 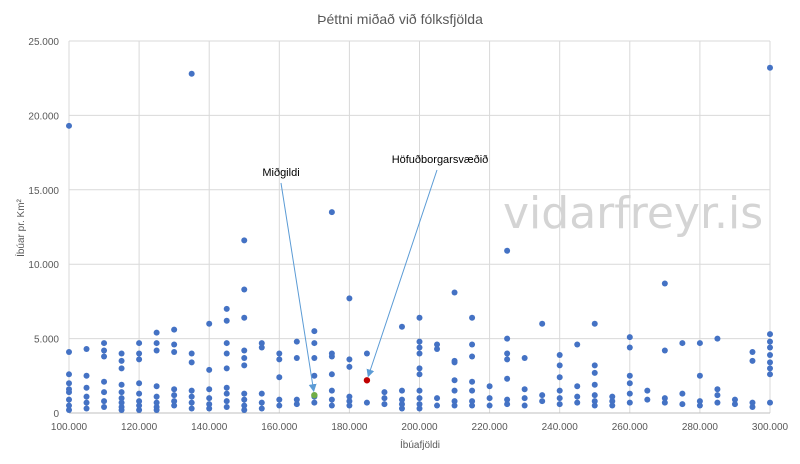 I want to click on annotations: Miðgildi Höfuðborgarsvæðið, so click(x=375, y=273).